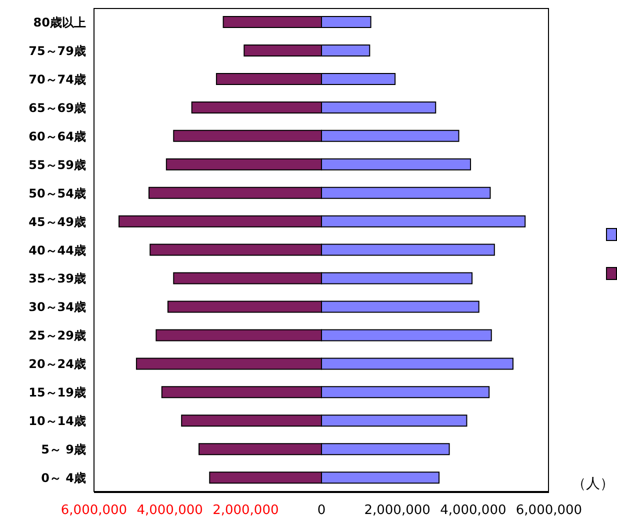 This screenshot has width=617, height=519. What do you see at coordinates (593, 484) in the screenshot?
I see `x-axis-title: （人）` at bounding box center [593, 484].